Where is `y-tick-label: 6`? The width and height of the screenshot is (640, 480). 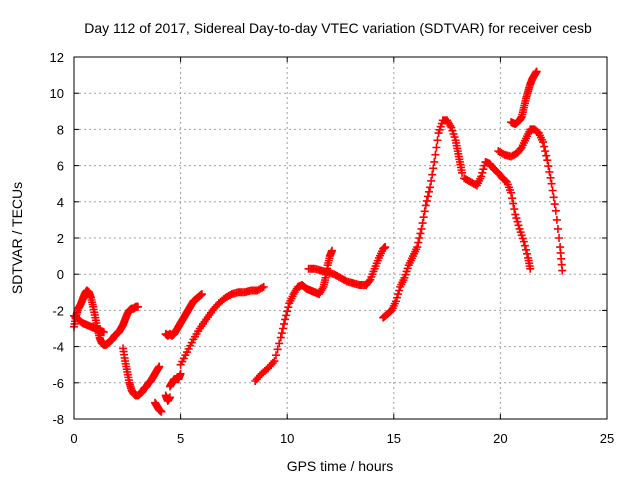 y-tick-label: 6 is located at coordinates (60, 166).